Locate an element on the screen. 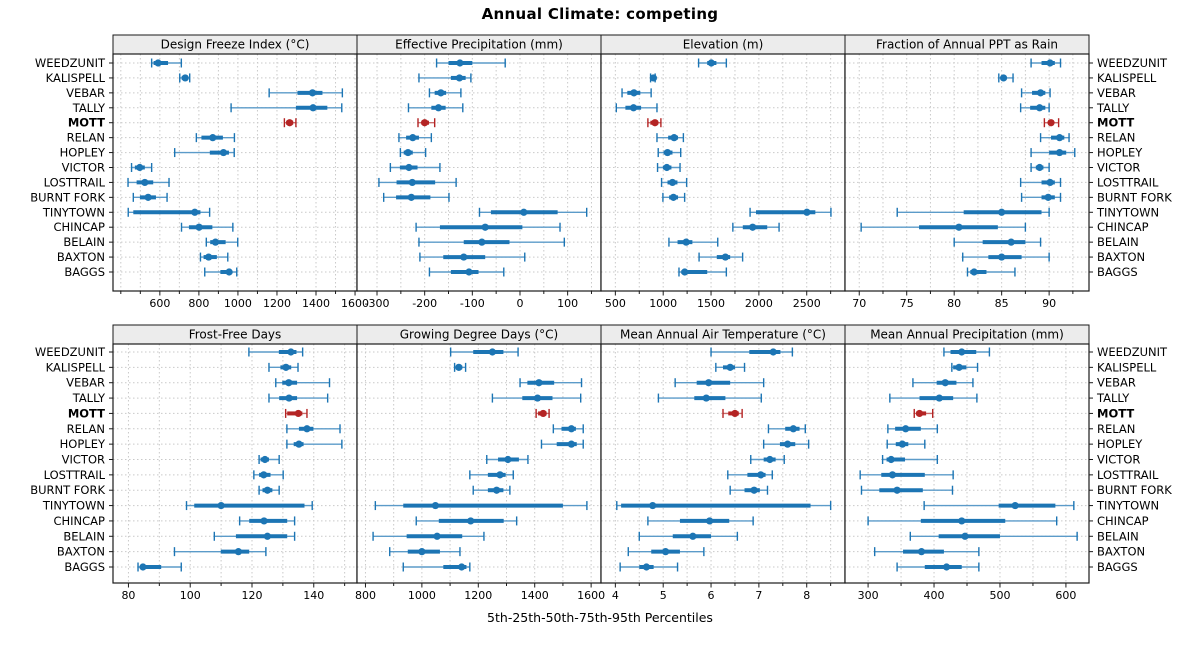  station-label-right: RELAN is located at coordinates (1116, 138).